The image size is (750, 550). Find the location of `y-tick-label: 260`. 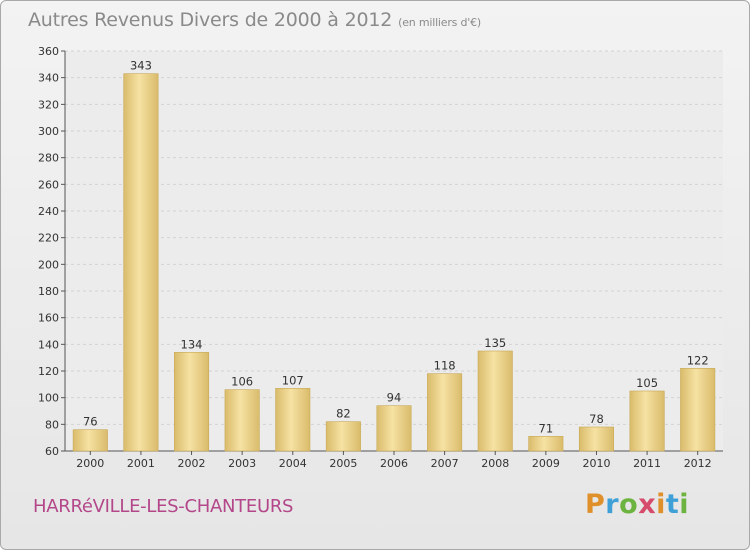

y-tick-label: 260 is located at coordinates (48, 184).